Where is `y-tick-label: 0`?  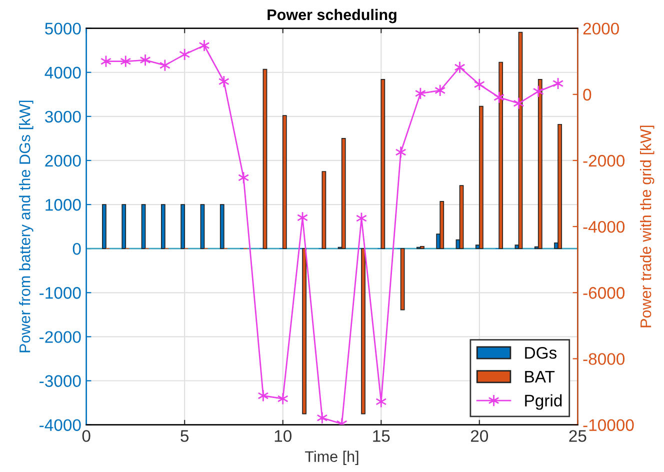
y-tick-label: 0 is located at coordinates (76, 248).